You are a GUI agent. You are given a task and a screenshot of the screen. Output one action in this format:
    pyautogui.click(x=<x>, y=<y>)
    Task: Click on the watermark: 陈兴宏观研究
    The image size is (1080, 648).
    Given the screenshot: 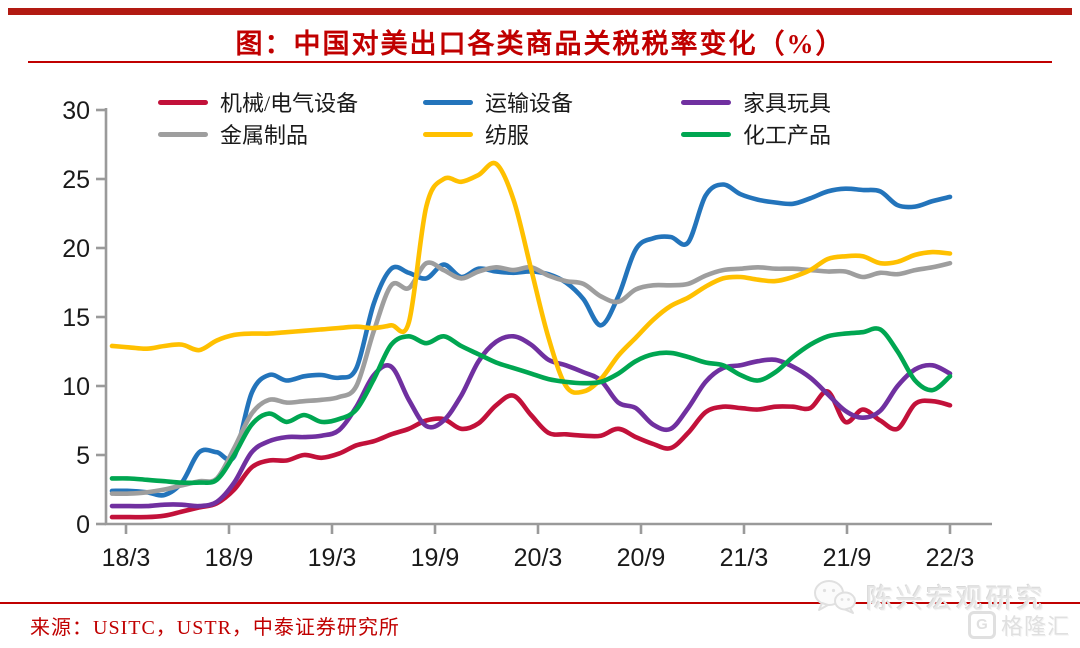 What is the action you would take?
    pyautogui.click(x=929, y=596)
    